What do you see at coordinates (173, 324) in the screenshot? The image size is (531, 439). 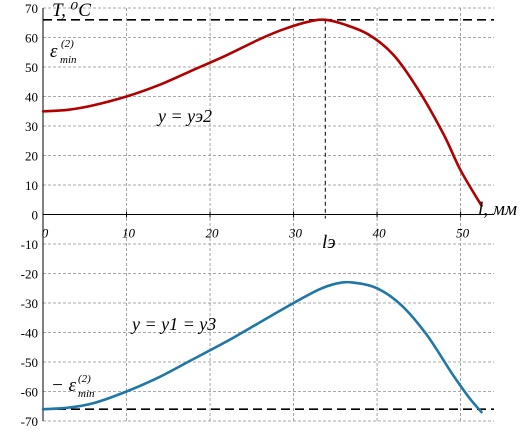 I see `curve-bottom-label: y = y1 = y3` at bounding box center [173, 324].